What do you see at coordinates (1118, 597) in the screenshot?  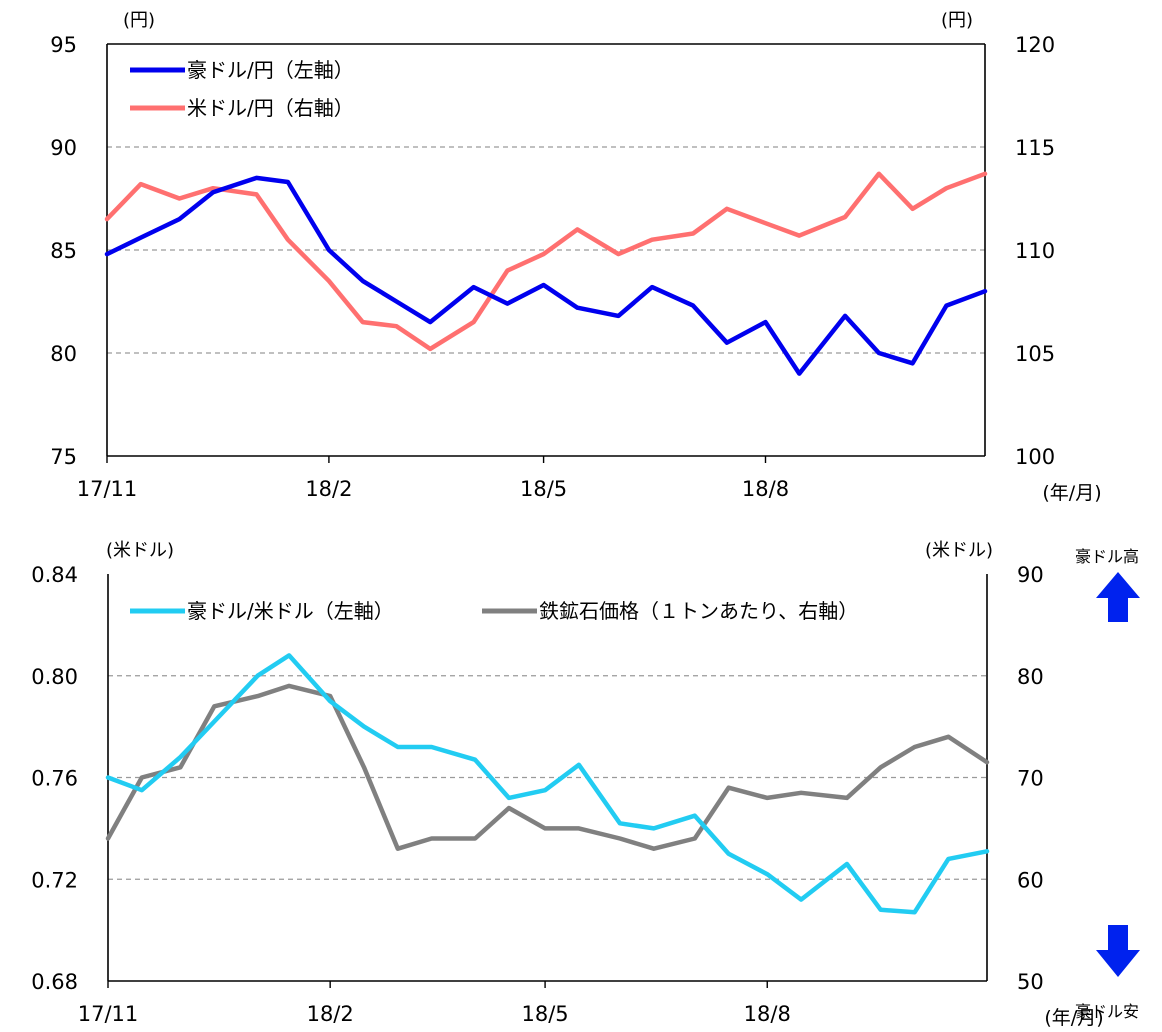 I see `arrow-up-icon` at bounding box center [1118, 597].